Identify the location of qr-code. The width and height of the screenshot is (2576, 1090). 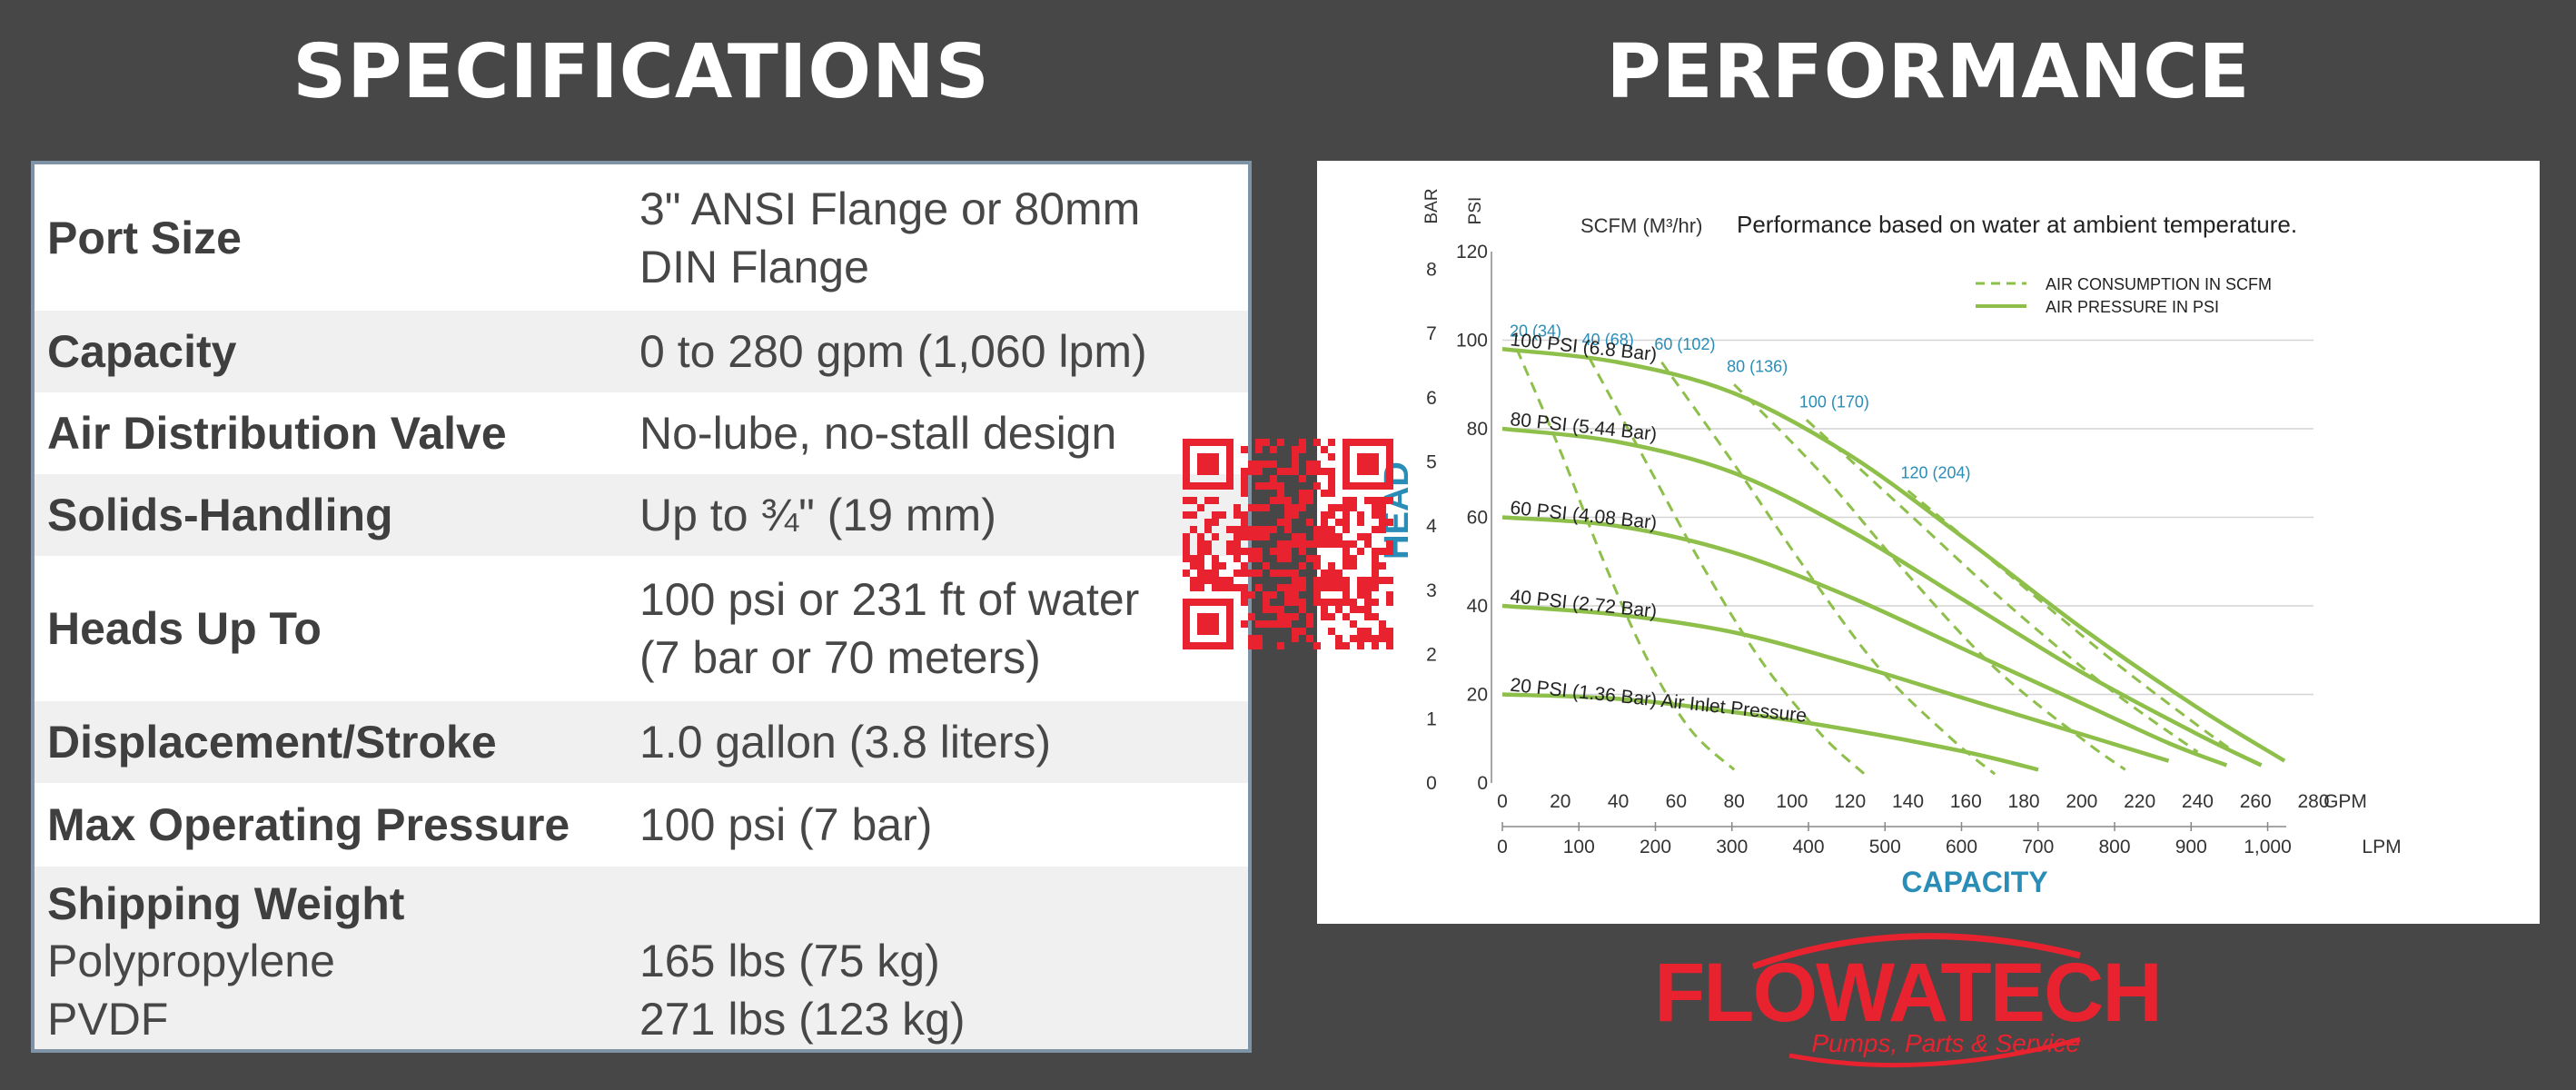
(1288, 544).